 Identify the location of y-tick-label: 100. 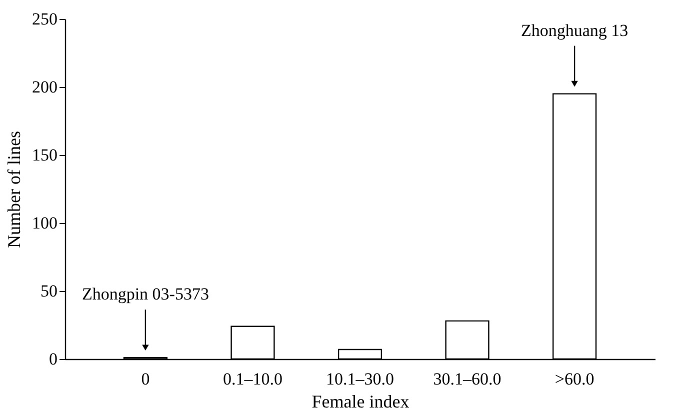
(45, 223).